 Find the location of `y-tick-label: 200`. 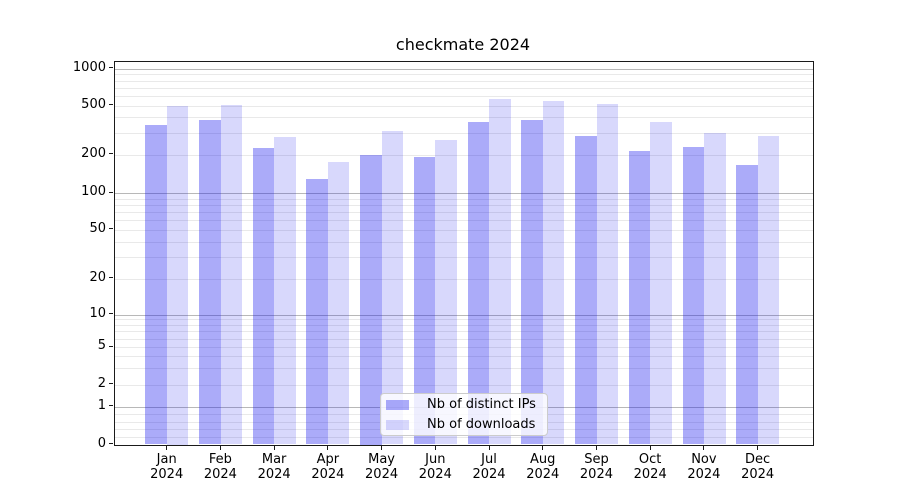

y-tick-label: 200 is located at coordinates (93, 153).